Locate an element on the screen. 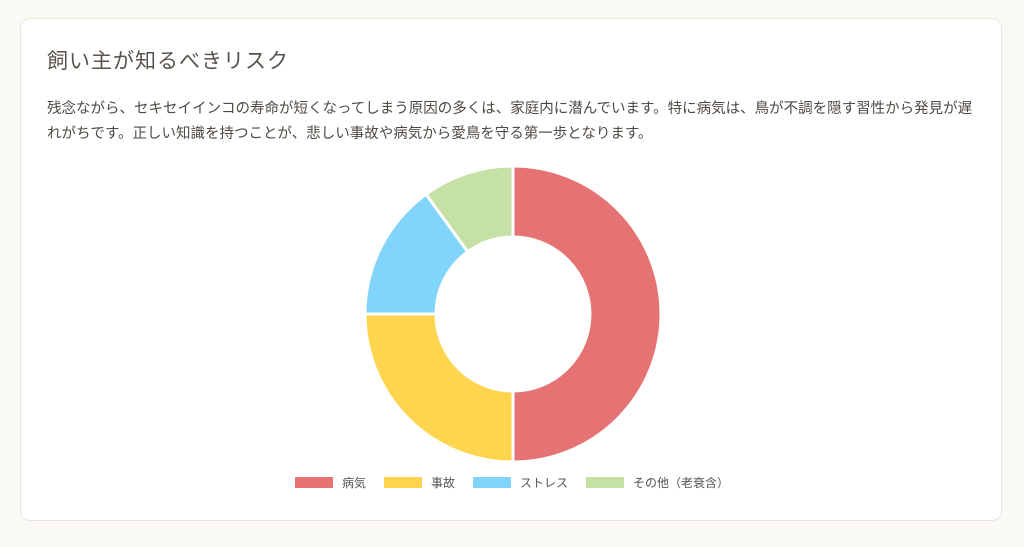 This screenshot has width=1024, height=547. legend-label: 事故 is located at coordinates (442, 483).